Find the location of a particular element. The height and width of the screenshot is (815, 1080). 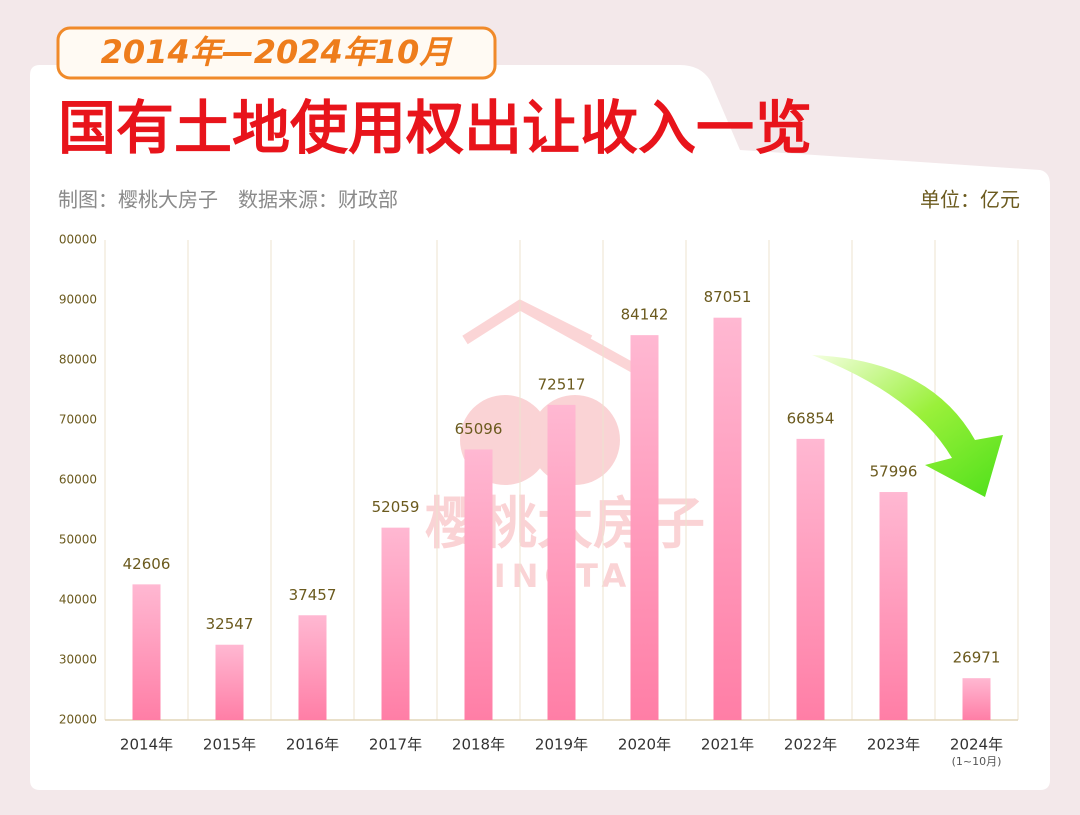

x-tick-label: 2022年 is located at coordinates (810, 745).